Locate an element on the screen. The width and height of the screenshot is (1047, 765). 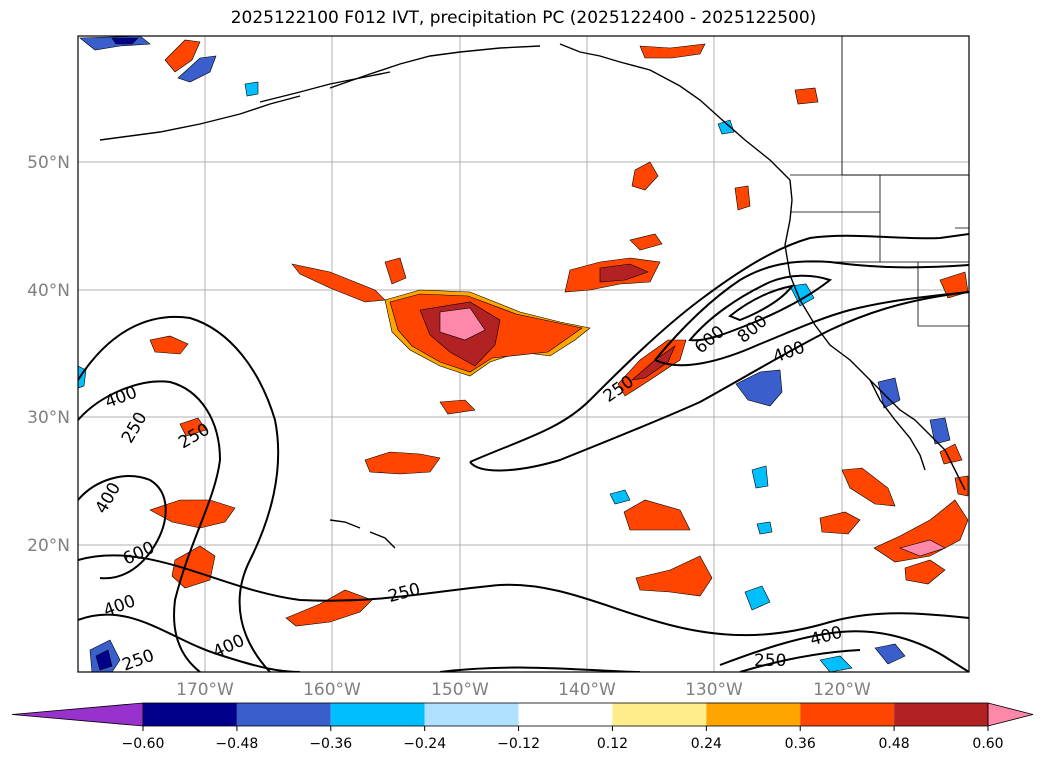
precip-blob-south-c is located at coordinates (657, 515).